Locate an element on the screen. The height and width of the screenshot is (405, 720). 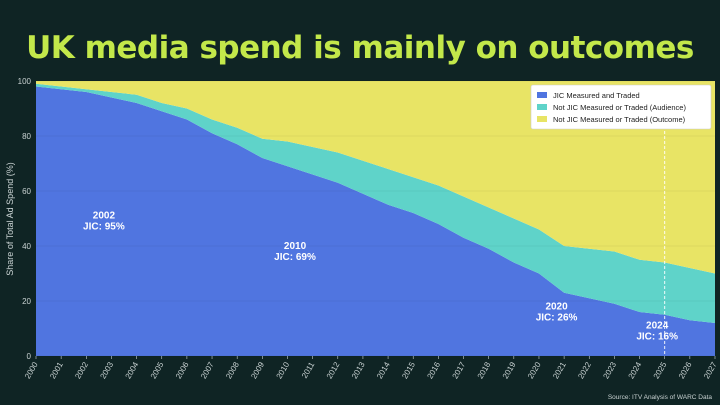
y-tick-label: 60 is located at coordinates (26, 191).